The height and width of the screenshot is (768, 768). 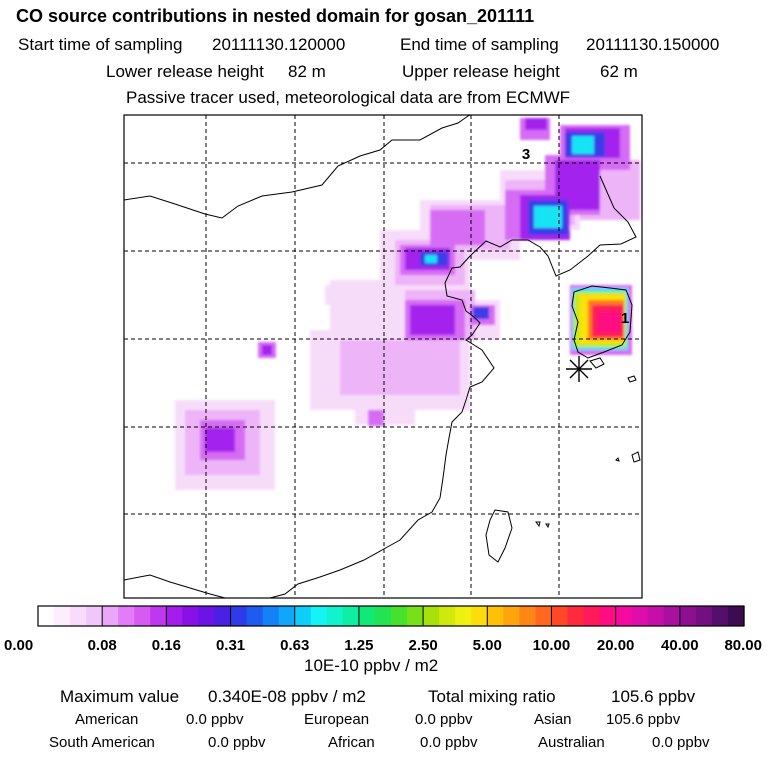 I want to click on map-label-1: 1, so click(x=625, y=318).